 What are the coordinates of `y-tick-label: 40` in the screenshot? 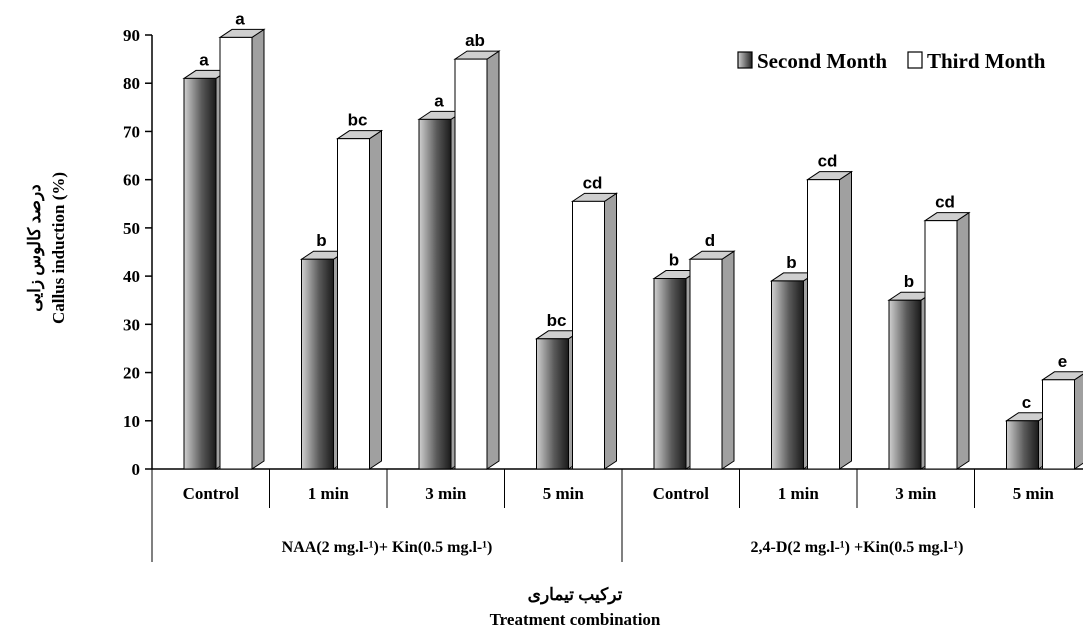 It's located at (131, 276).